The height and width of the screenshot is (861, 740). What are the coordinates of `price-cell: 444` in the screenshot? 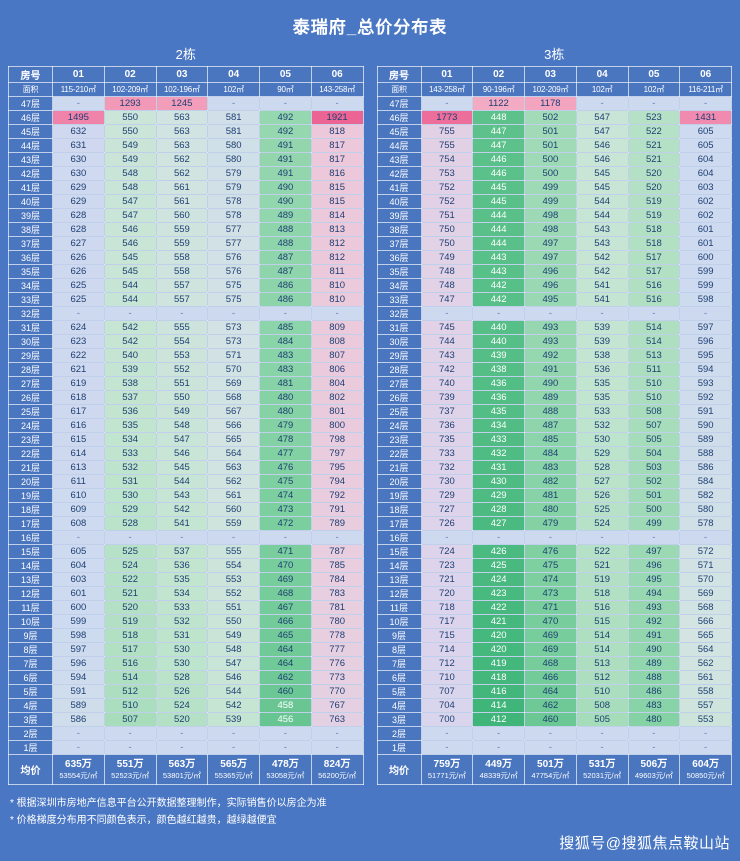 It's located at (498, 229).